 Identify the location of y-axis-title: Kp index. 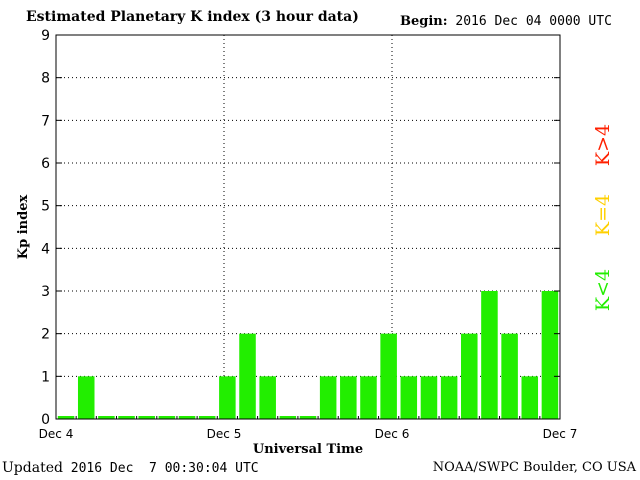
(23, 227).